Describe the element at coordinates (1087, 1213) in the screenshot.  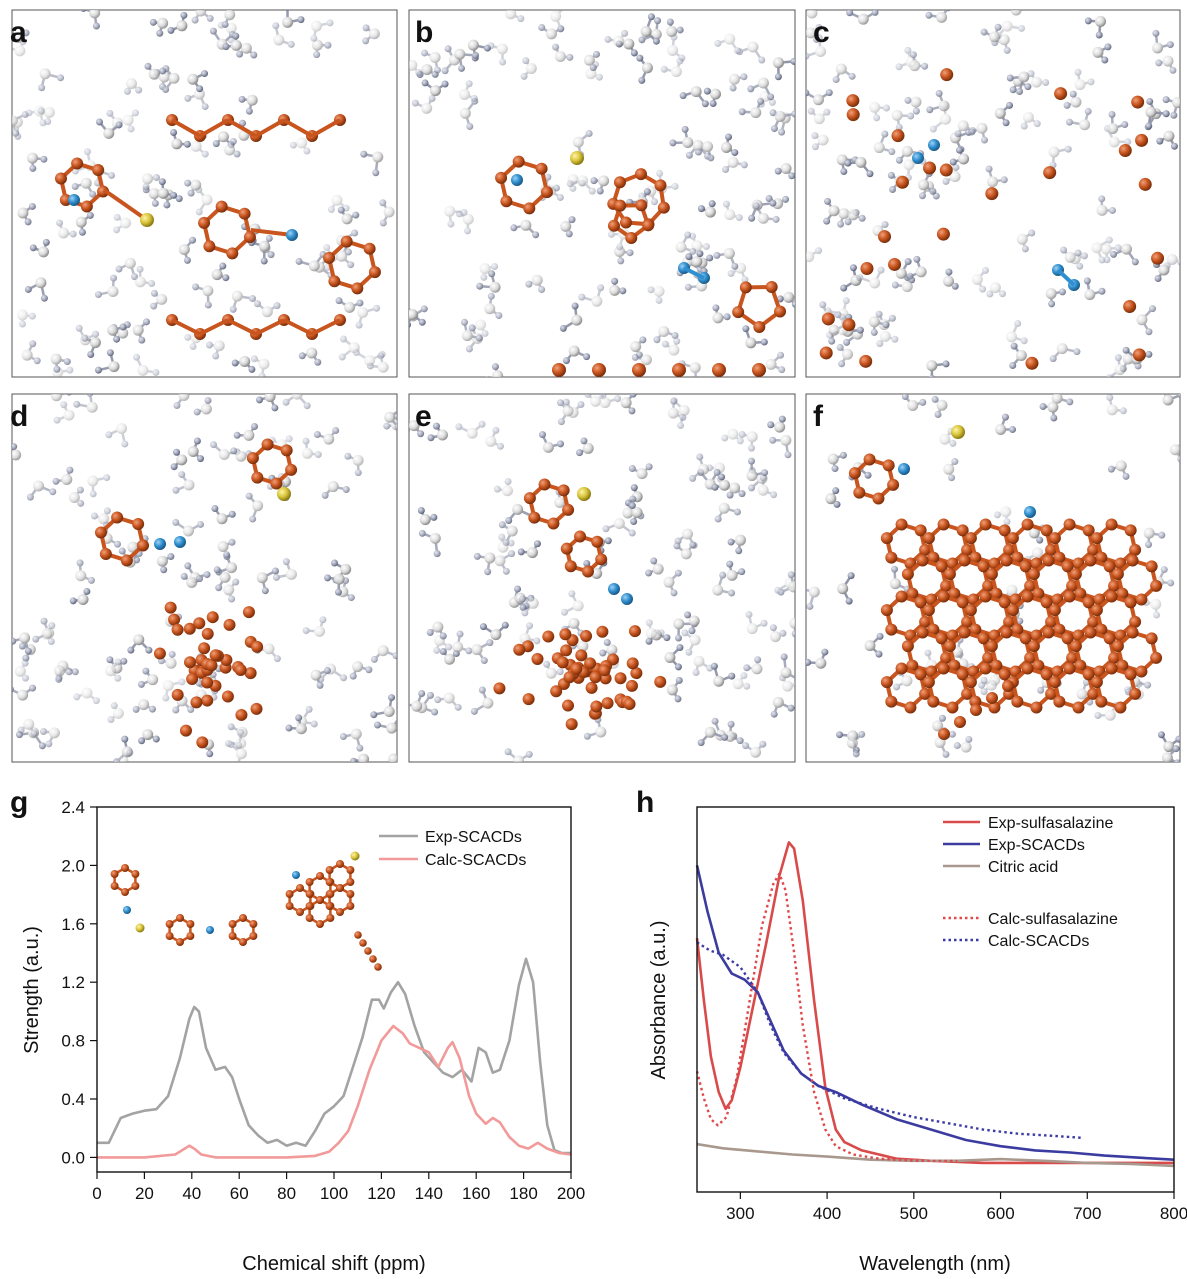
I see `x-tick-label-700: 700` at that location.